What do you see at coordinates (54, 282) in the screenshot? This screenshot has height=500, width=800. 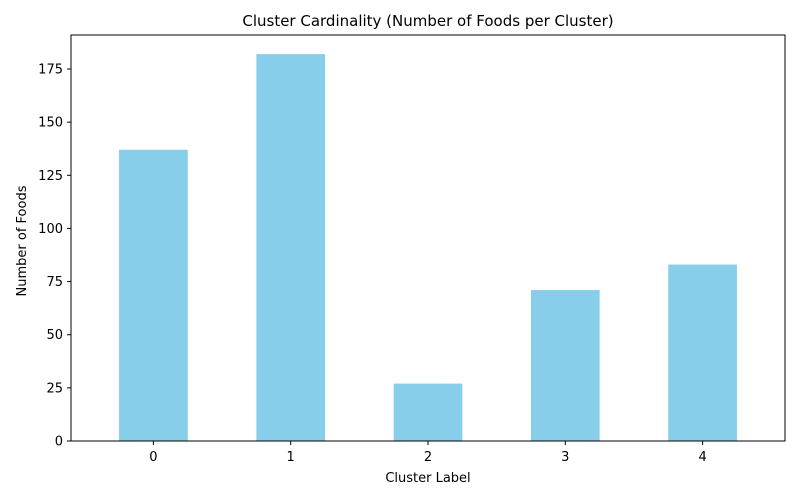 I see `y-tick-label: 75` at bounding box center [54, 282].